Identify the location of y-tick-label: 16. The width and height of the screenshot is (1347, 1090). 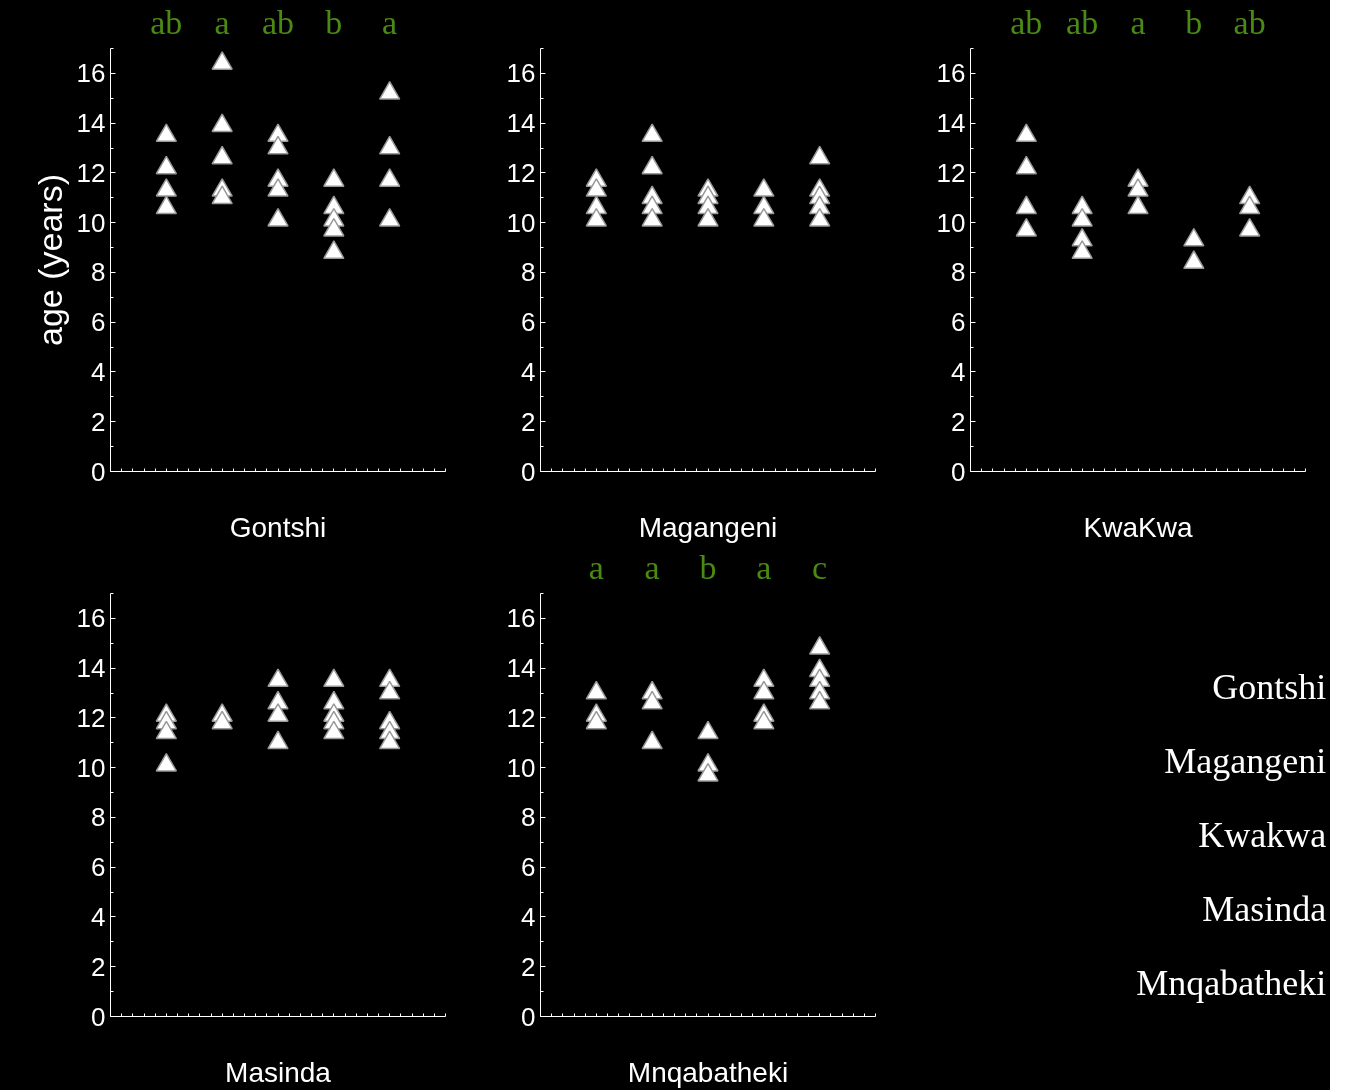
(91, 73).